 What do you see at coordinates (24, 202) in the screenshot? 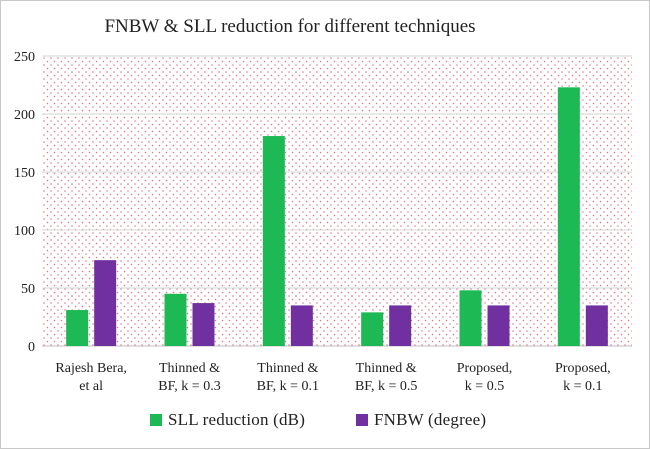
I see `y-axis-ticks: 0 50 100 150 200 250` at bounding box center [24, 202].